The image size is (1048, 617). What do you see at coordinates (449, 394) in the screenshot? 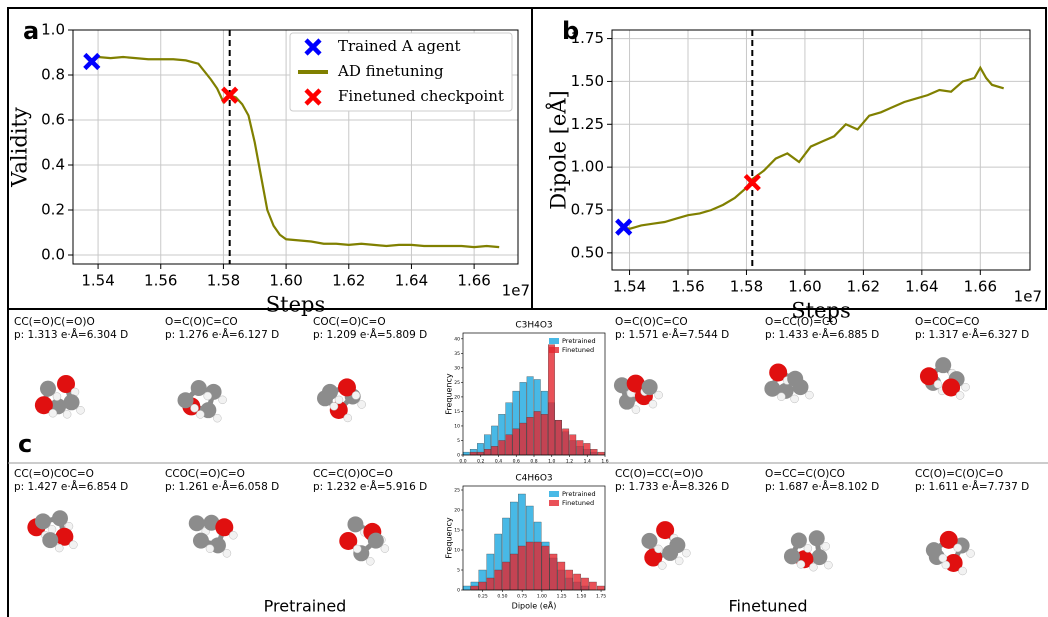
I see `y-axis-label: Frequency` at bounding box center [449, 394].